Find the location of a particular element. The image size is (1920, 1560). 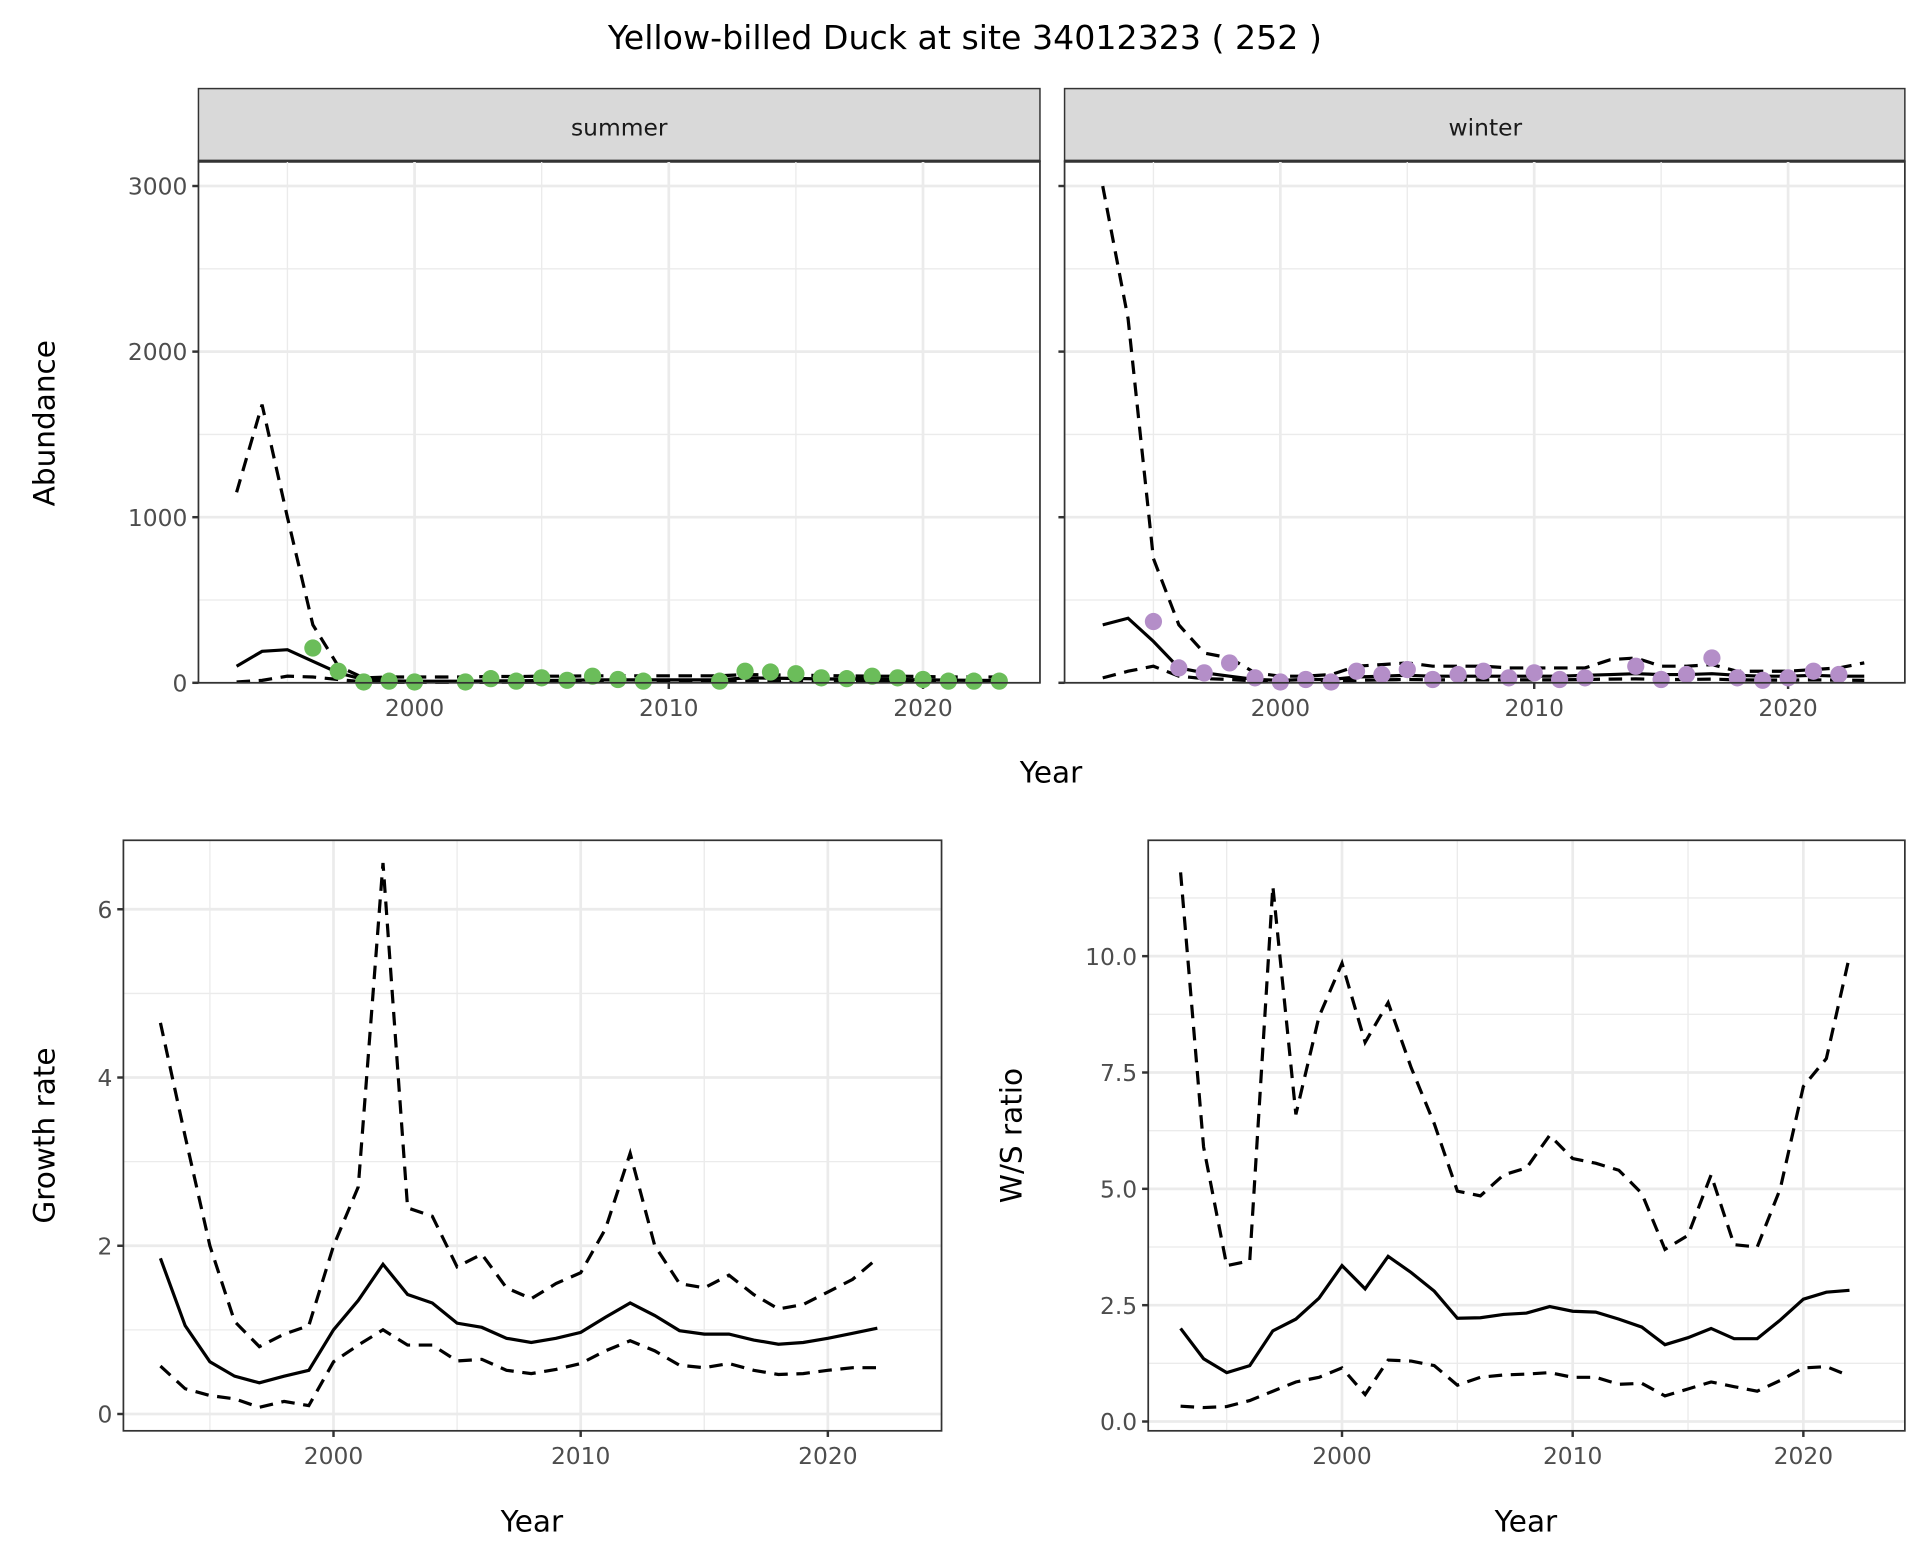

ws-x-tick-label: 2000 is located at coordinates (1341, 1456).